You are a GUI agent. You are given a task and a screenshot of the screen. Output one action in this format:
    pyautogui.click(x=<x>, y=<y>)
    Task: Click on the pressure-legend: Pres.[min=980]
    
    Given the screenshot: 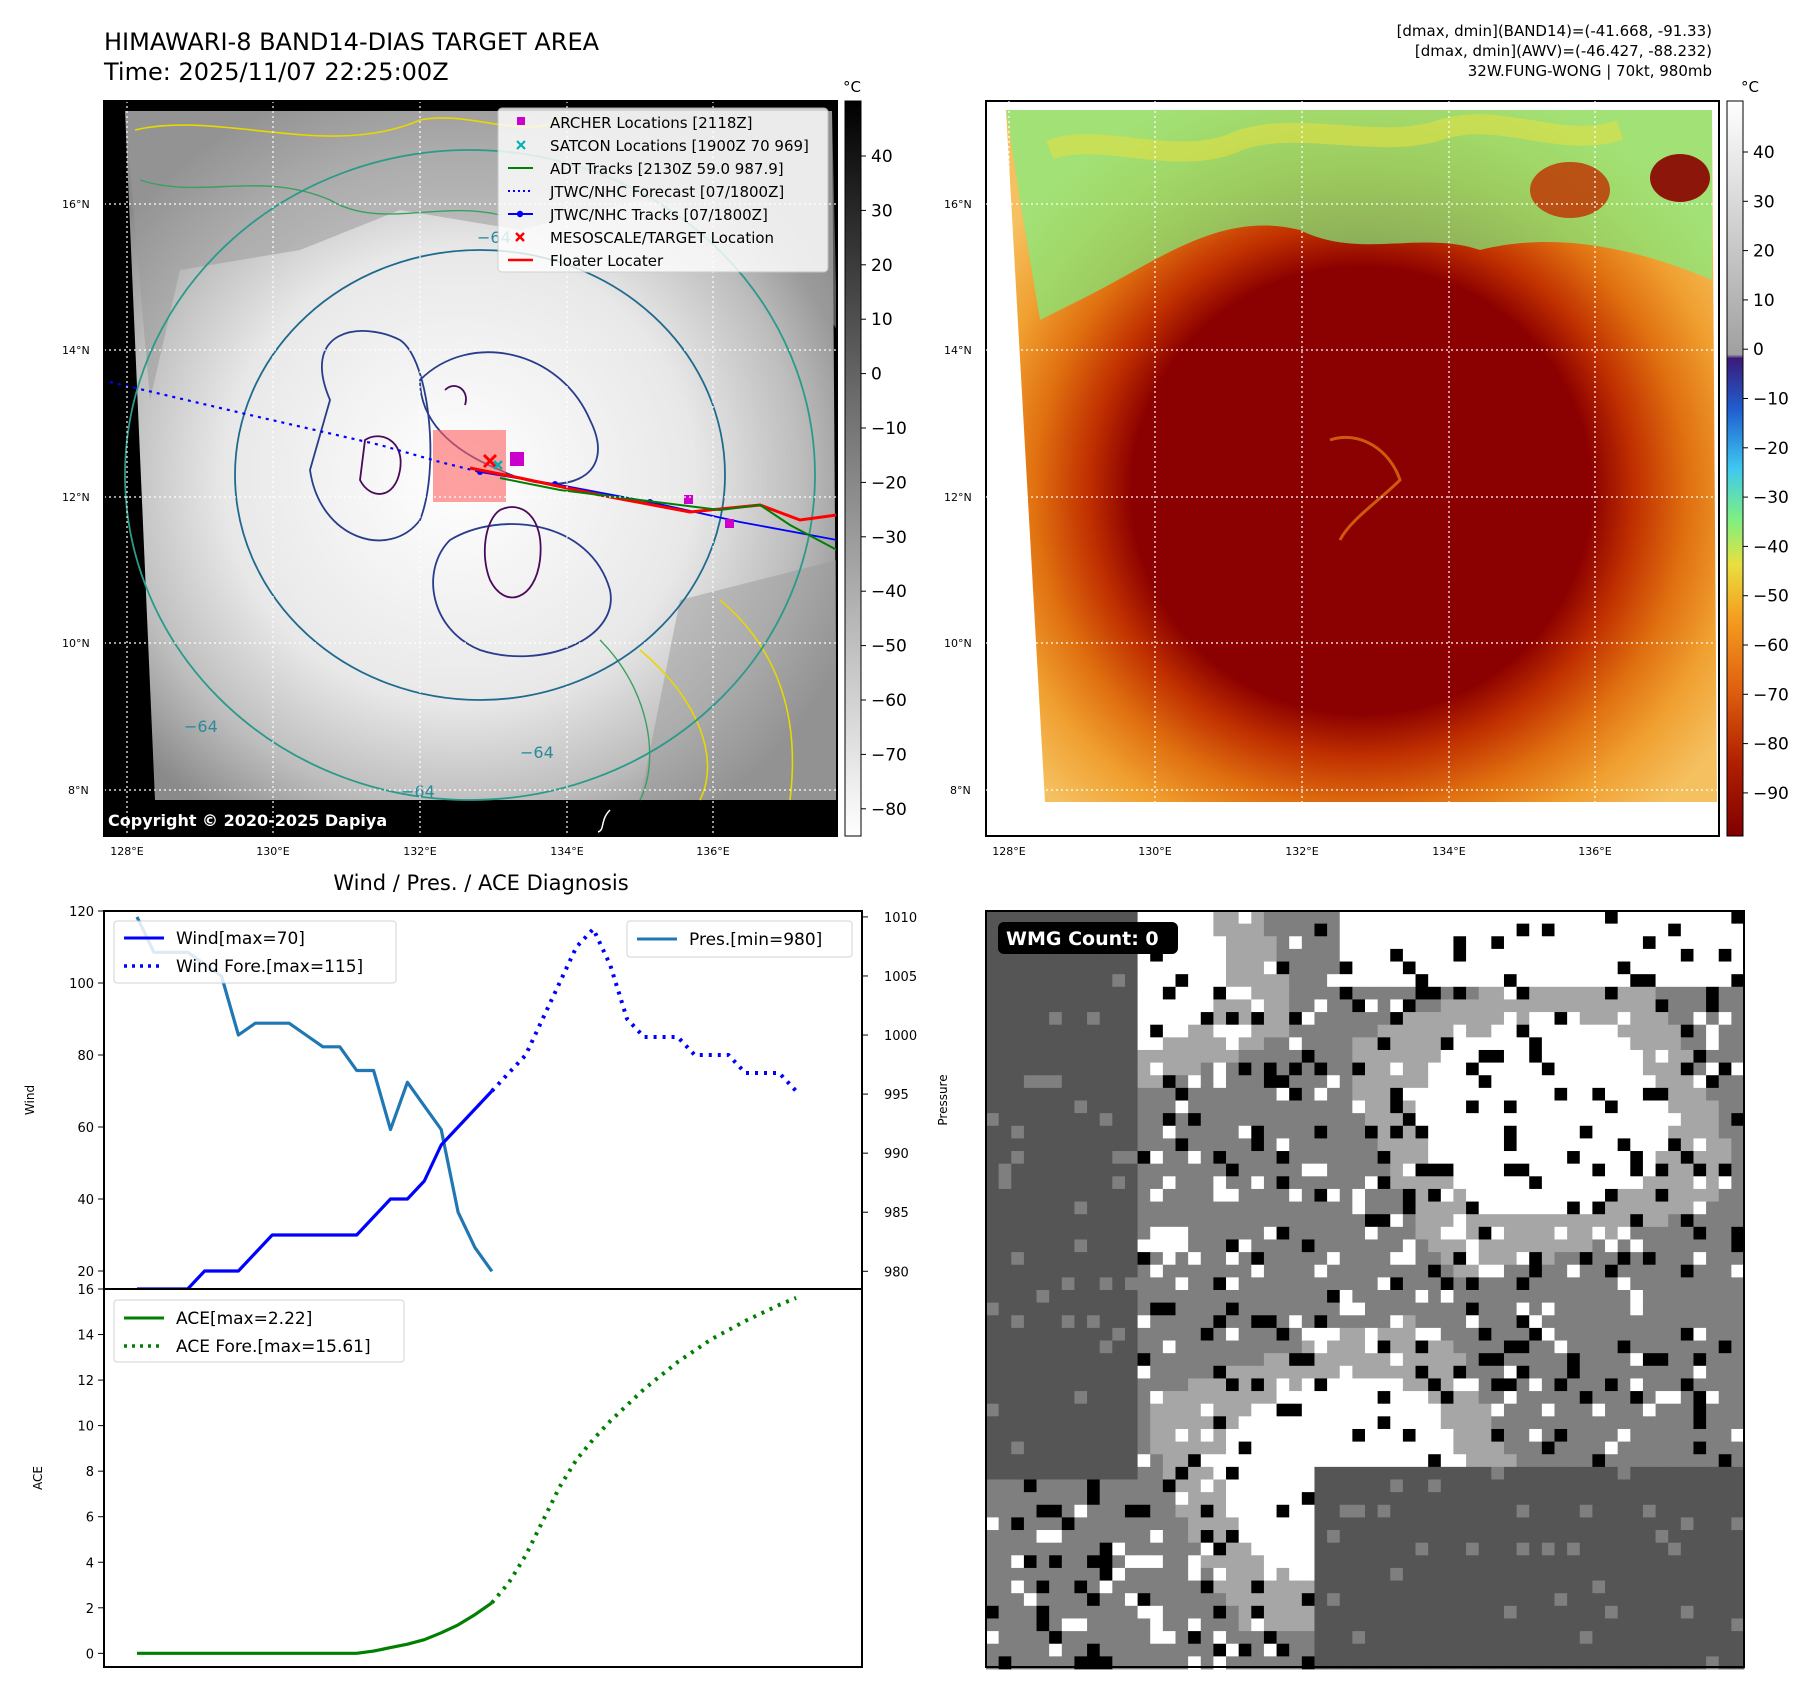 What is the action you would take?
    pyautogui.click(x=739, y=939)
    